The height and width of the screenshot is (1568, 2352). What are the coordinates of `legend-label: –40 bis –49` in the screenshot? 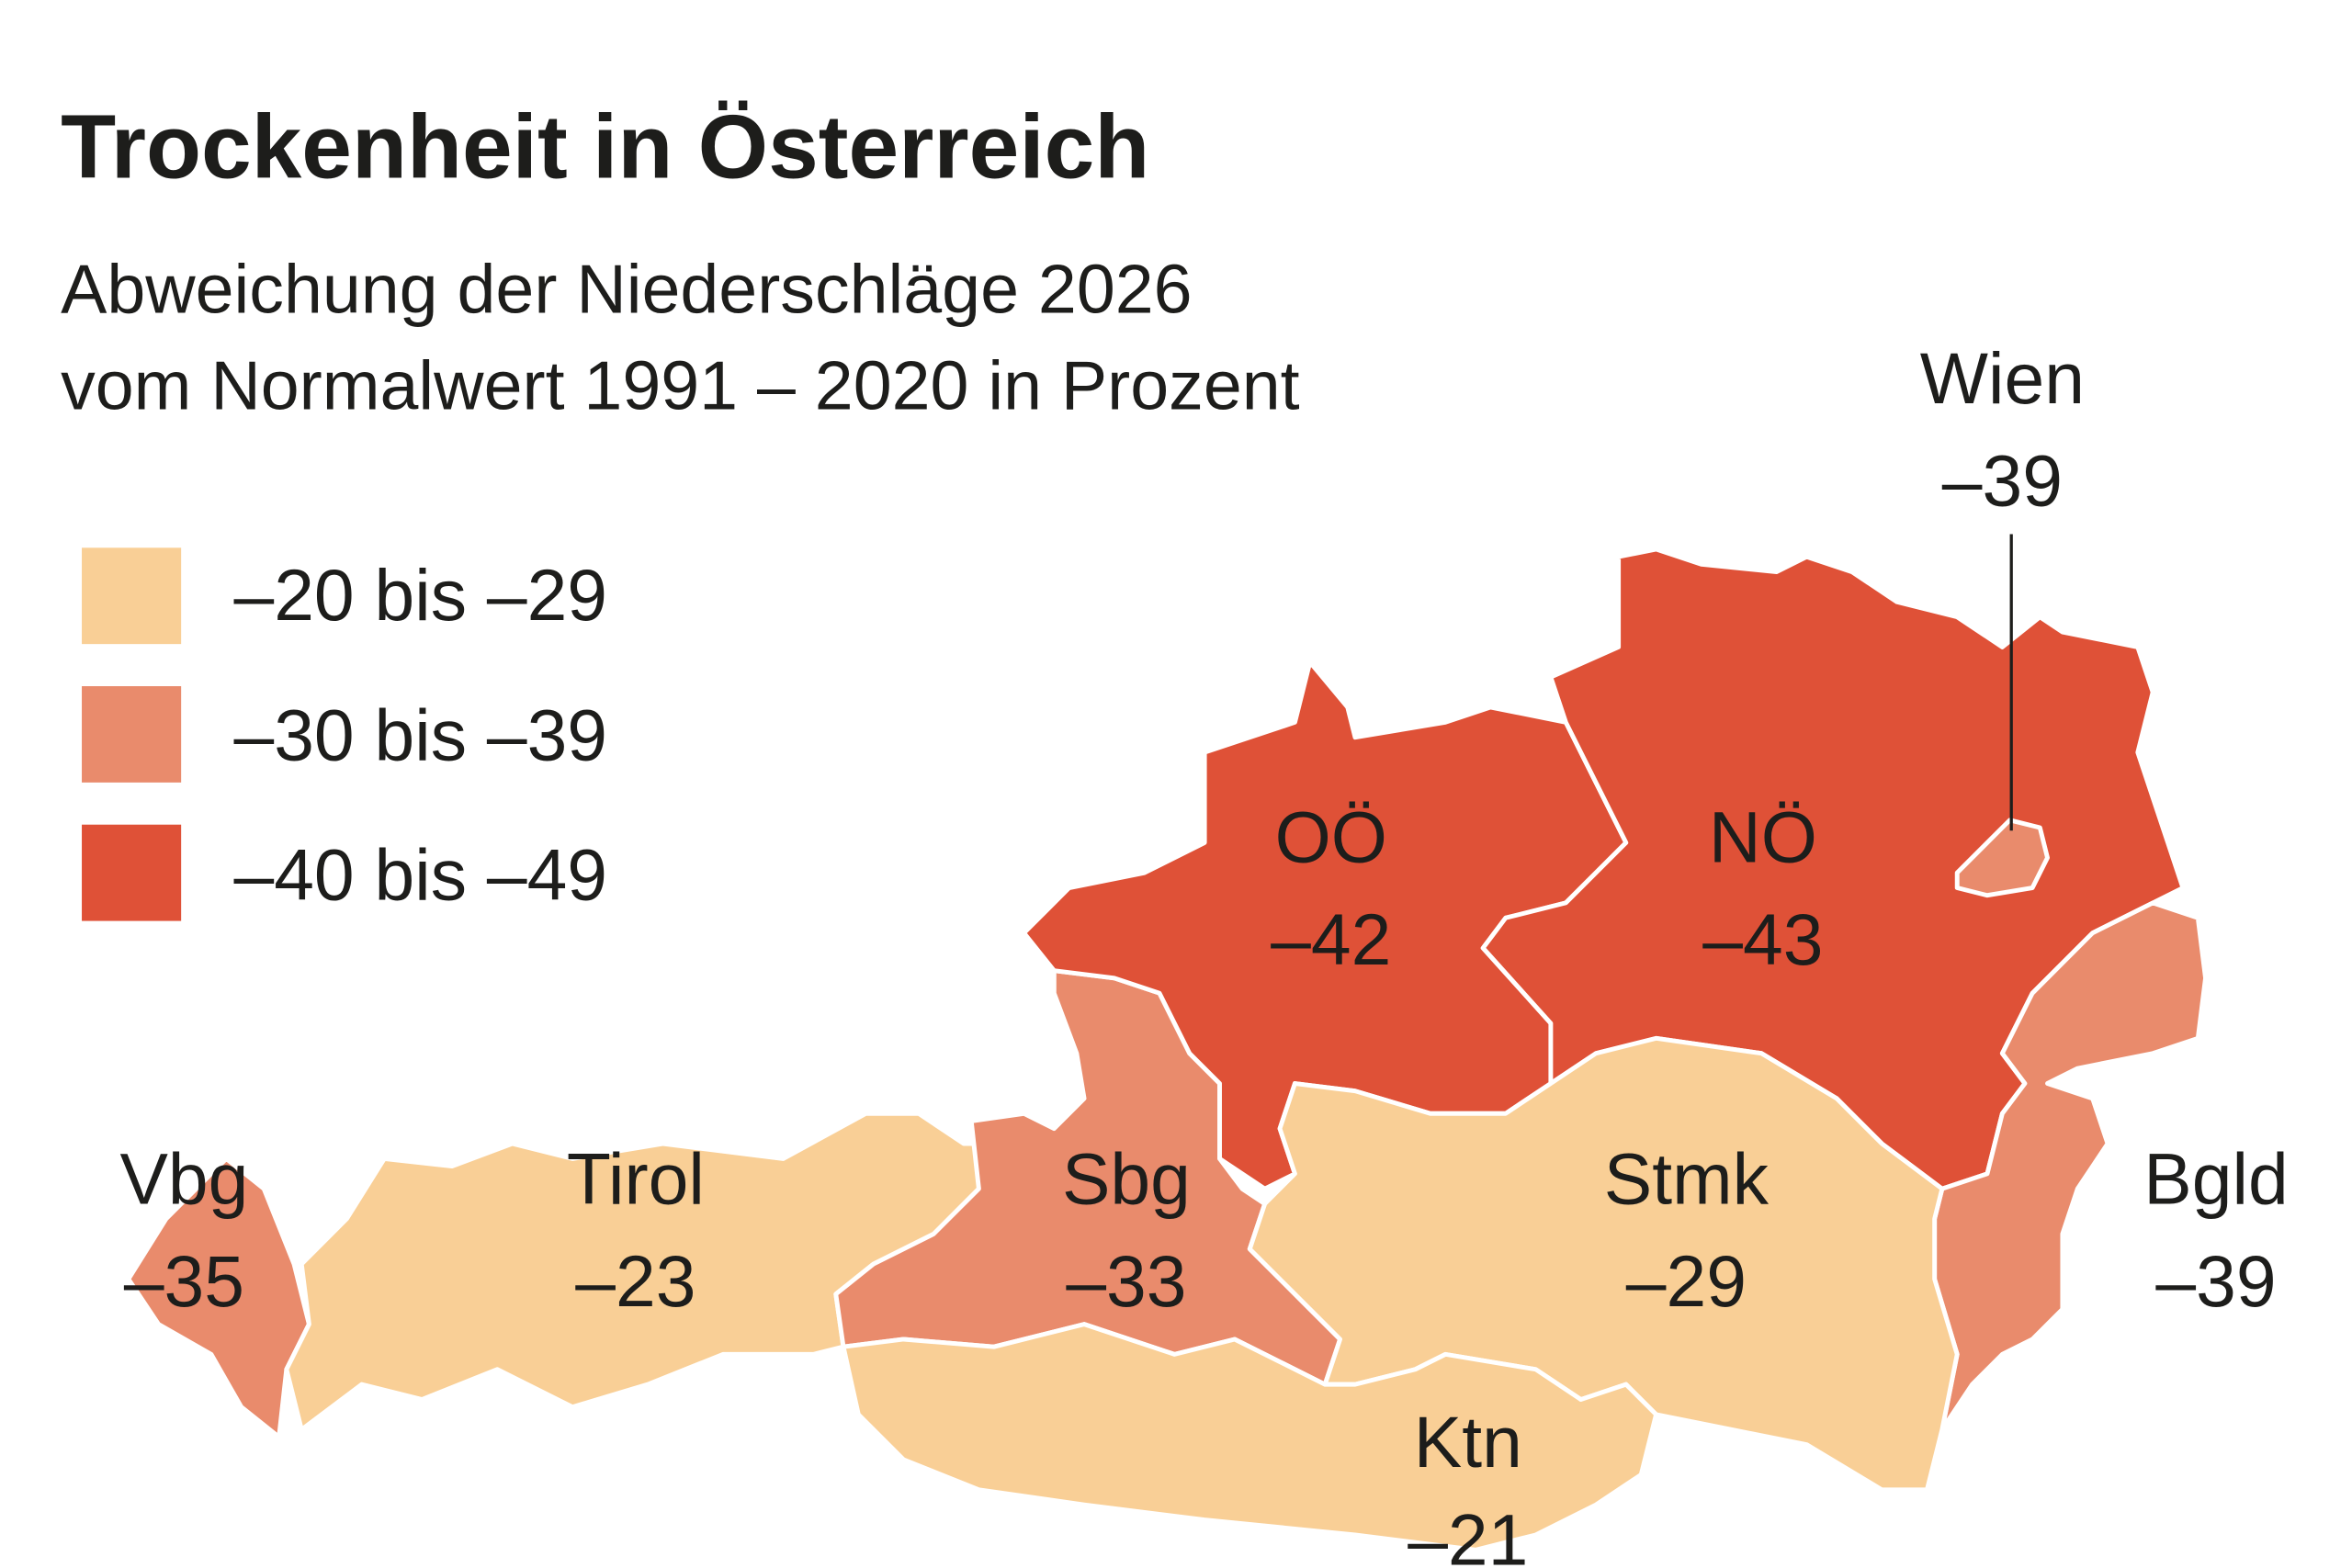 It's located at (420, 875).